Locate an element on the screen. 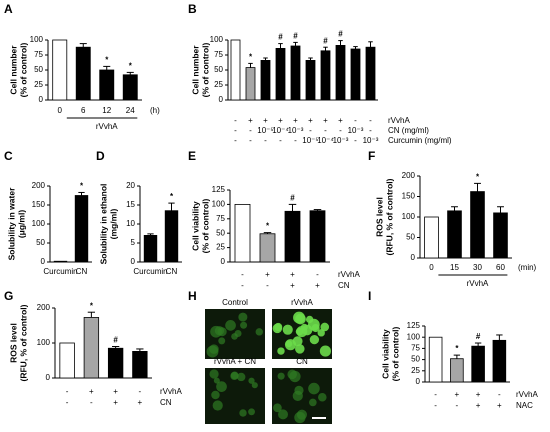 This screenshot has width=550, height=432. y-axis-label: ROS level is located at coordinates (13, 343).